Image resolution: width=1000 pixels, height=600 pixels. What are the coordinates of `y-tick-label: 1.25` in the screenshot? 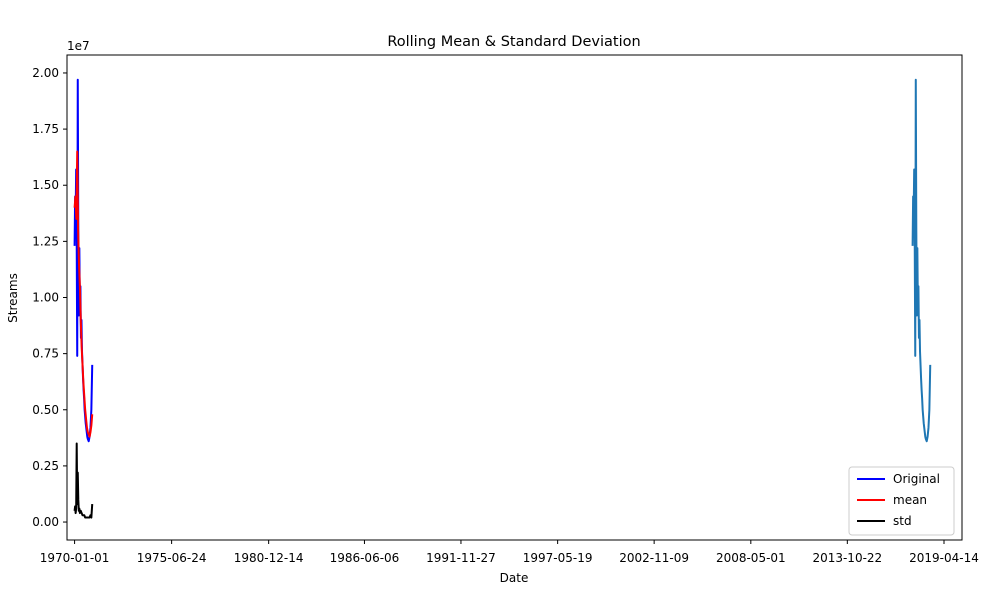 It's located at (45, 241).